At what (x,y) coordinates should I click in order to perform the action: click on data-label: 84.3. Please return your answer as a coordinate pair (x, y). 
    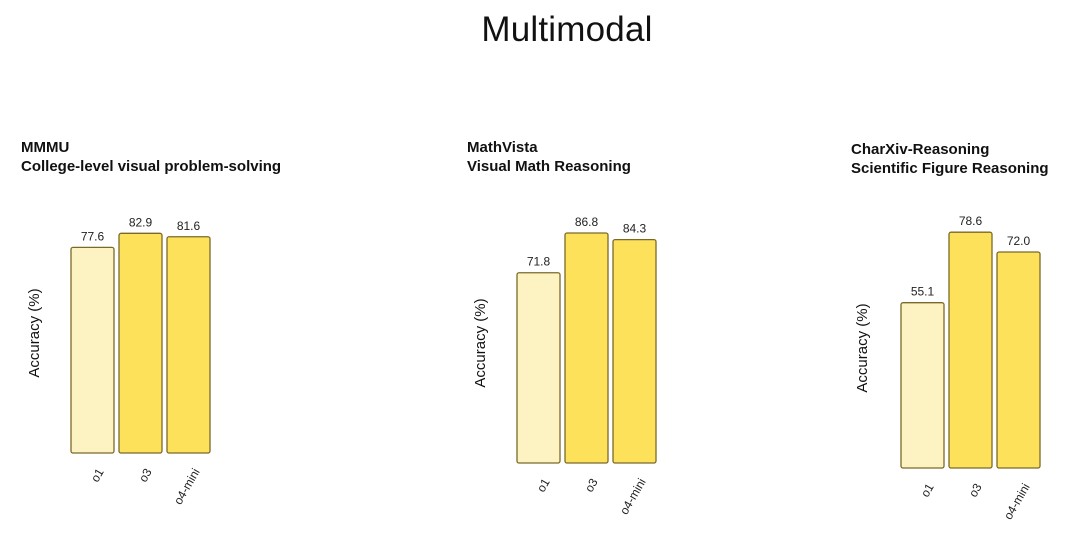
    Looking at the image, I should click on (635, 229).